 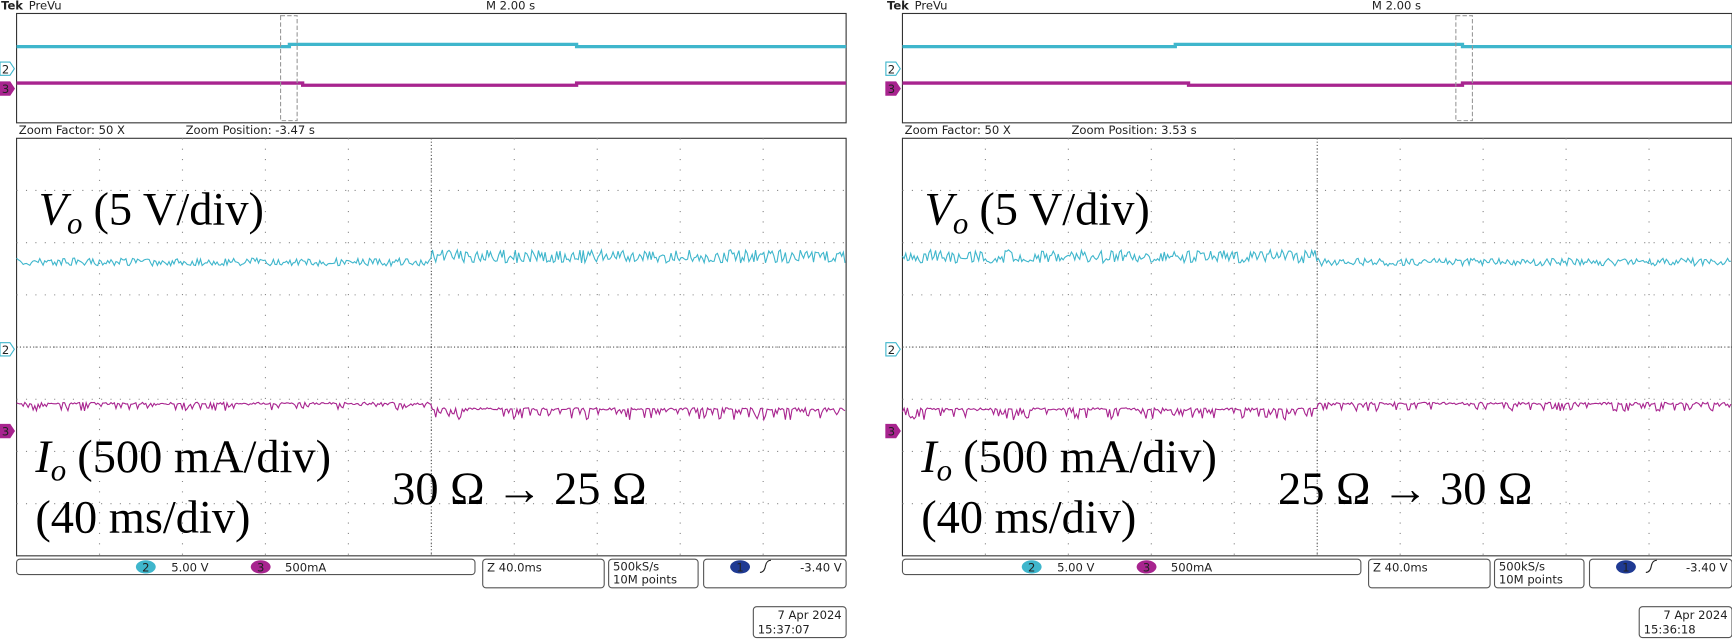 I want to click on zoom-position: Zoom Position: -3.47 s, so click(x=250, y=130).